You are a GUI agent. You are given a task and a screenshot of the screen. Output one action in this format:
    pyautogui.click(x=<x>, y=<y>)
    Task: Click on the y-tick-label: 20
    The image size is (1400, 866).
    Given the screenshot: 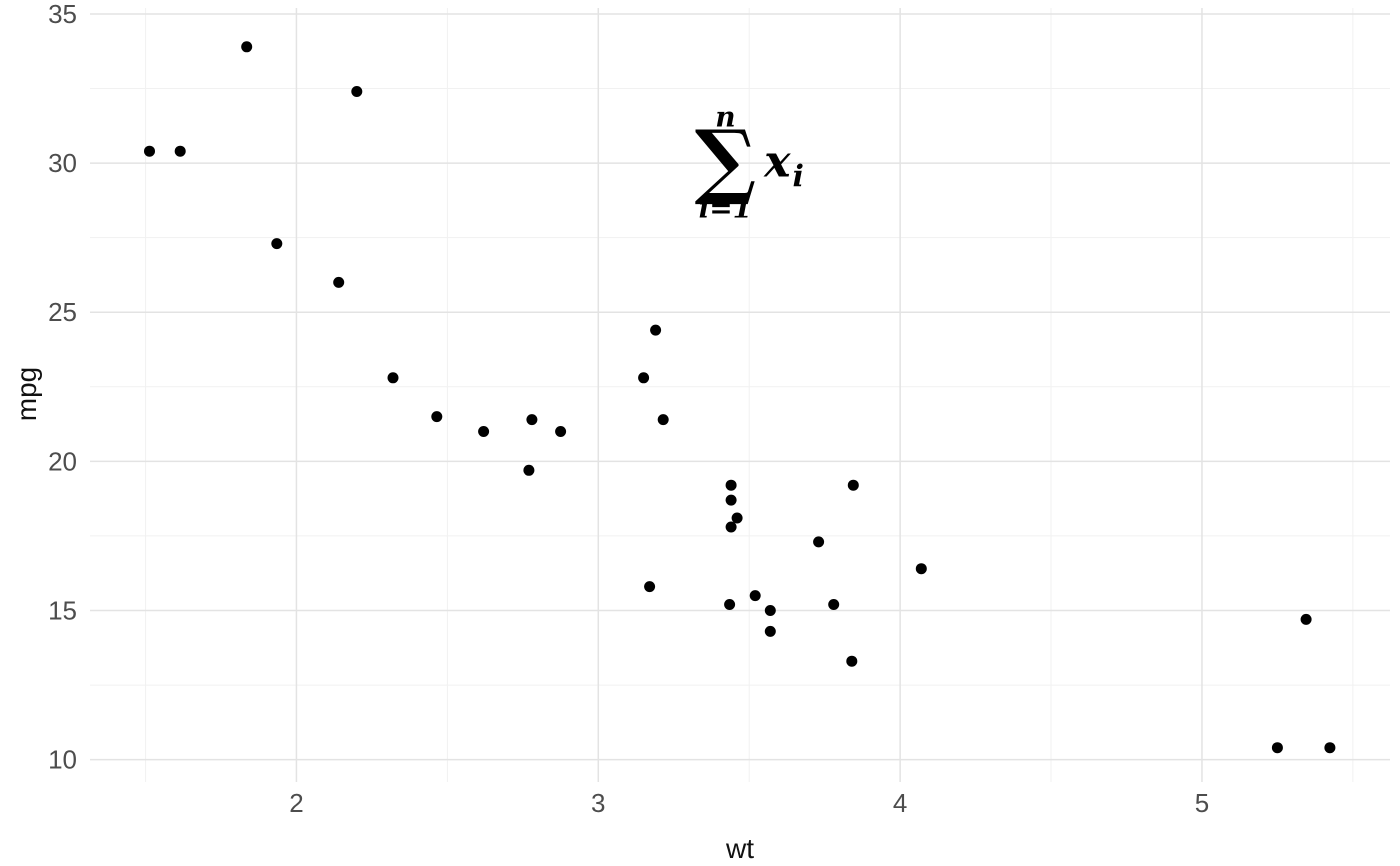 What is the action you would take?
    pyautogui.click(x=62, y=461)
    